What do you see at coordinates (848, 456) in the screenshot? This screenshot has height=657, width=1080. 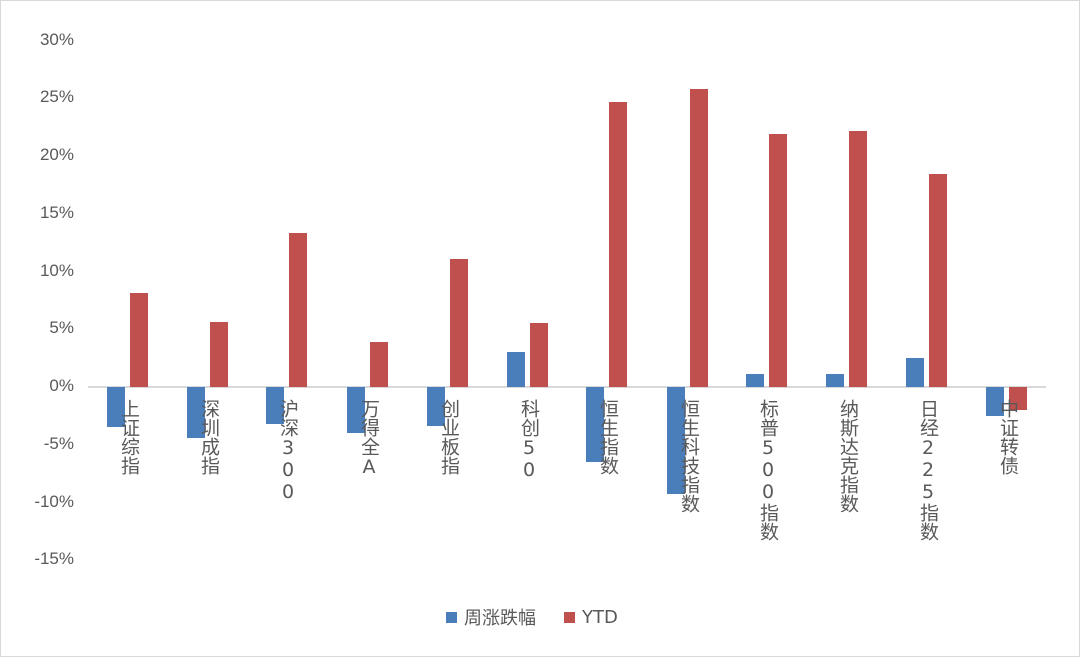 I see `category-label: 纳斯达克指数` at bounding box center [848, 456].